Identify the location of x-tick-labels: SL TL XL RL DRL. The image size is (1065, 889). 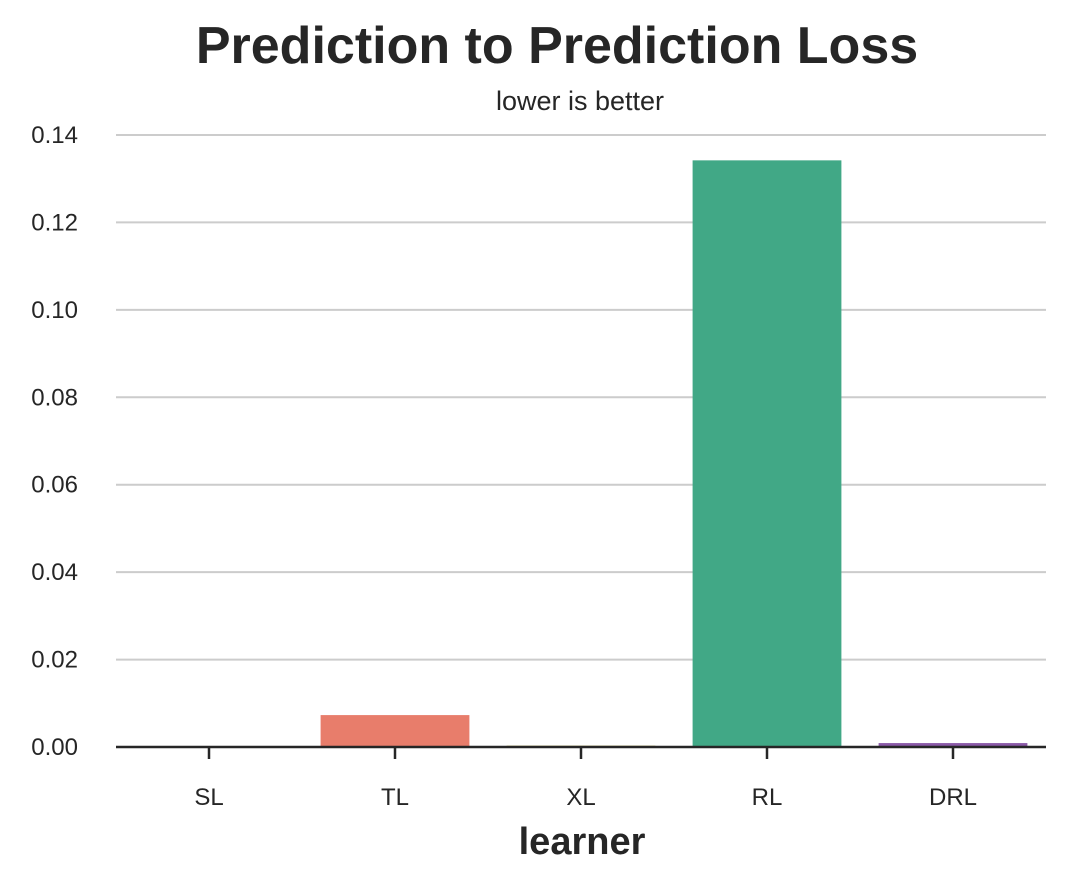
(585, 779).